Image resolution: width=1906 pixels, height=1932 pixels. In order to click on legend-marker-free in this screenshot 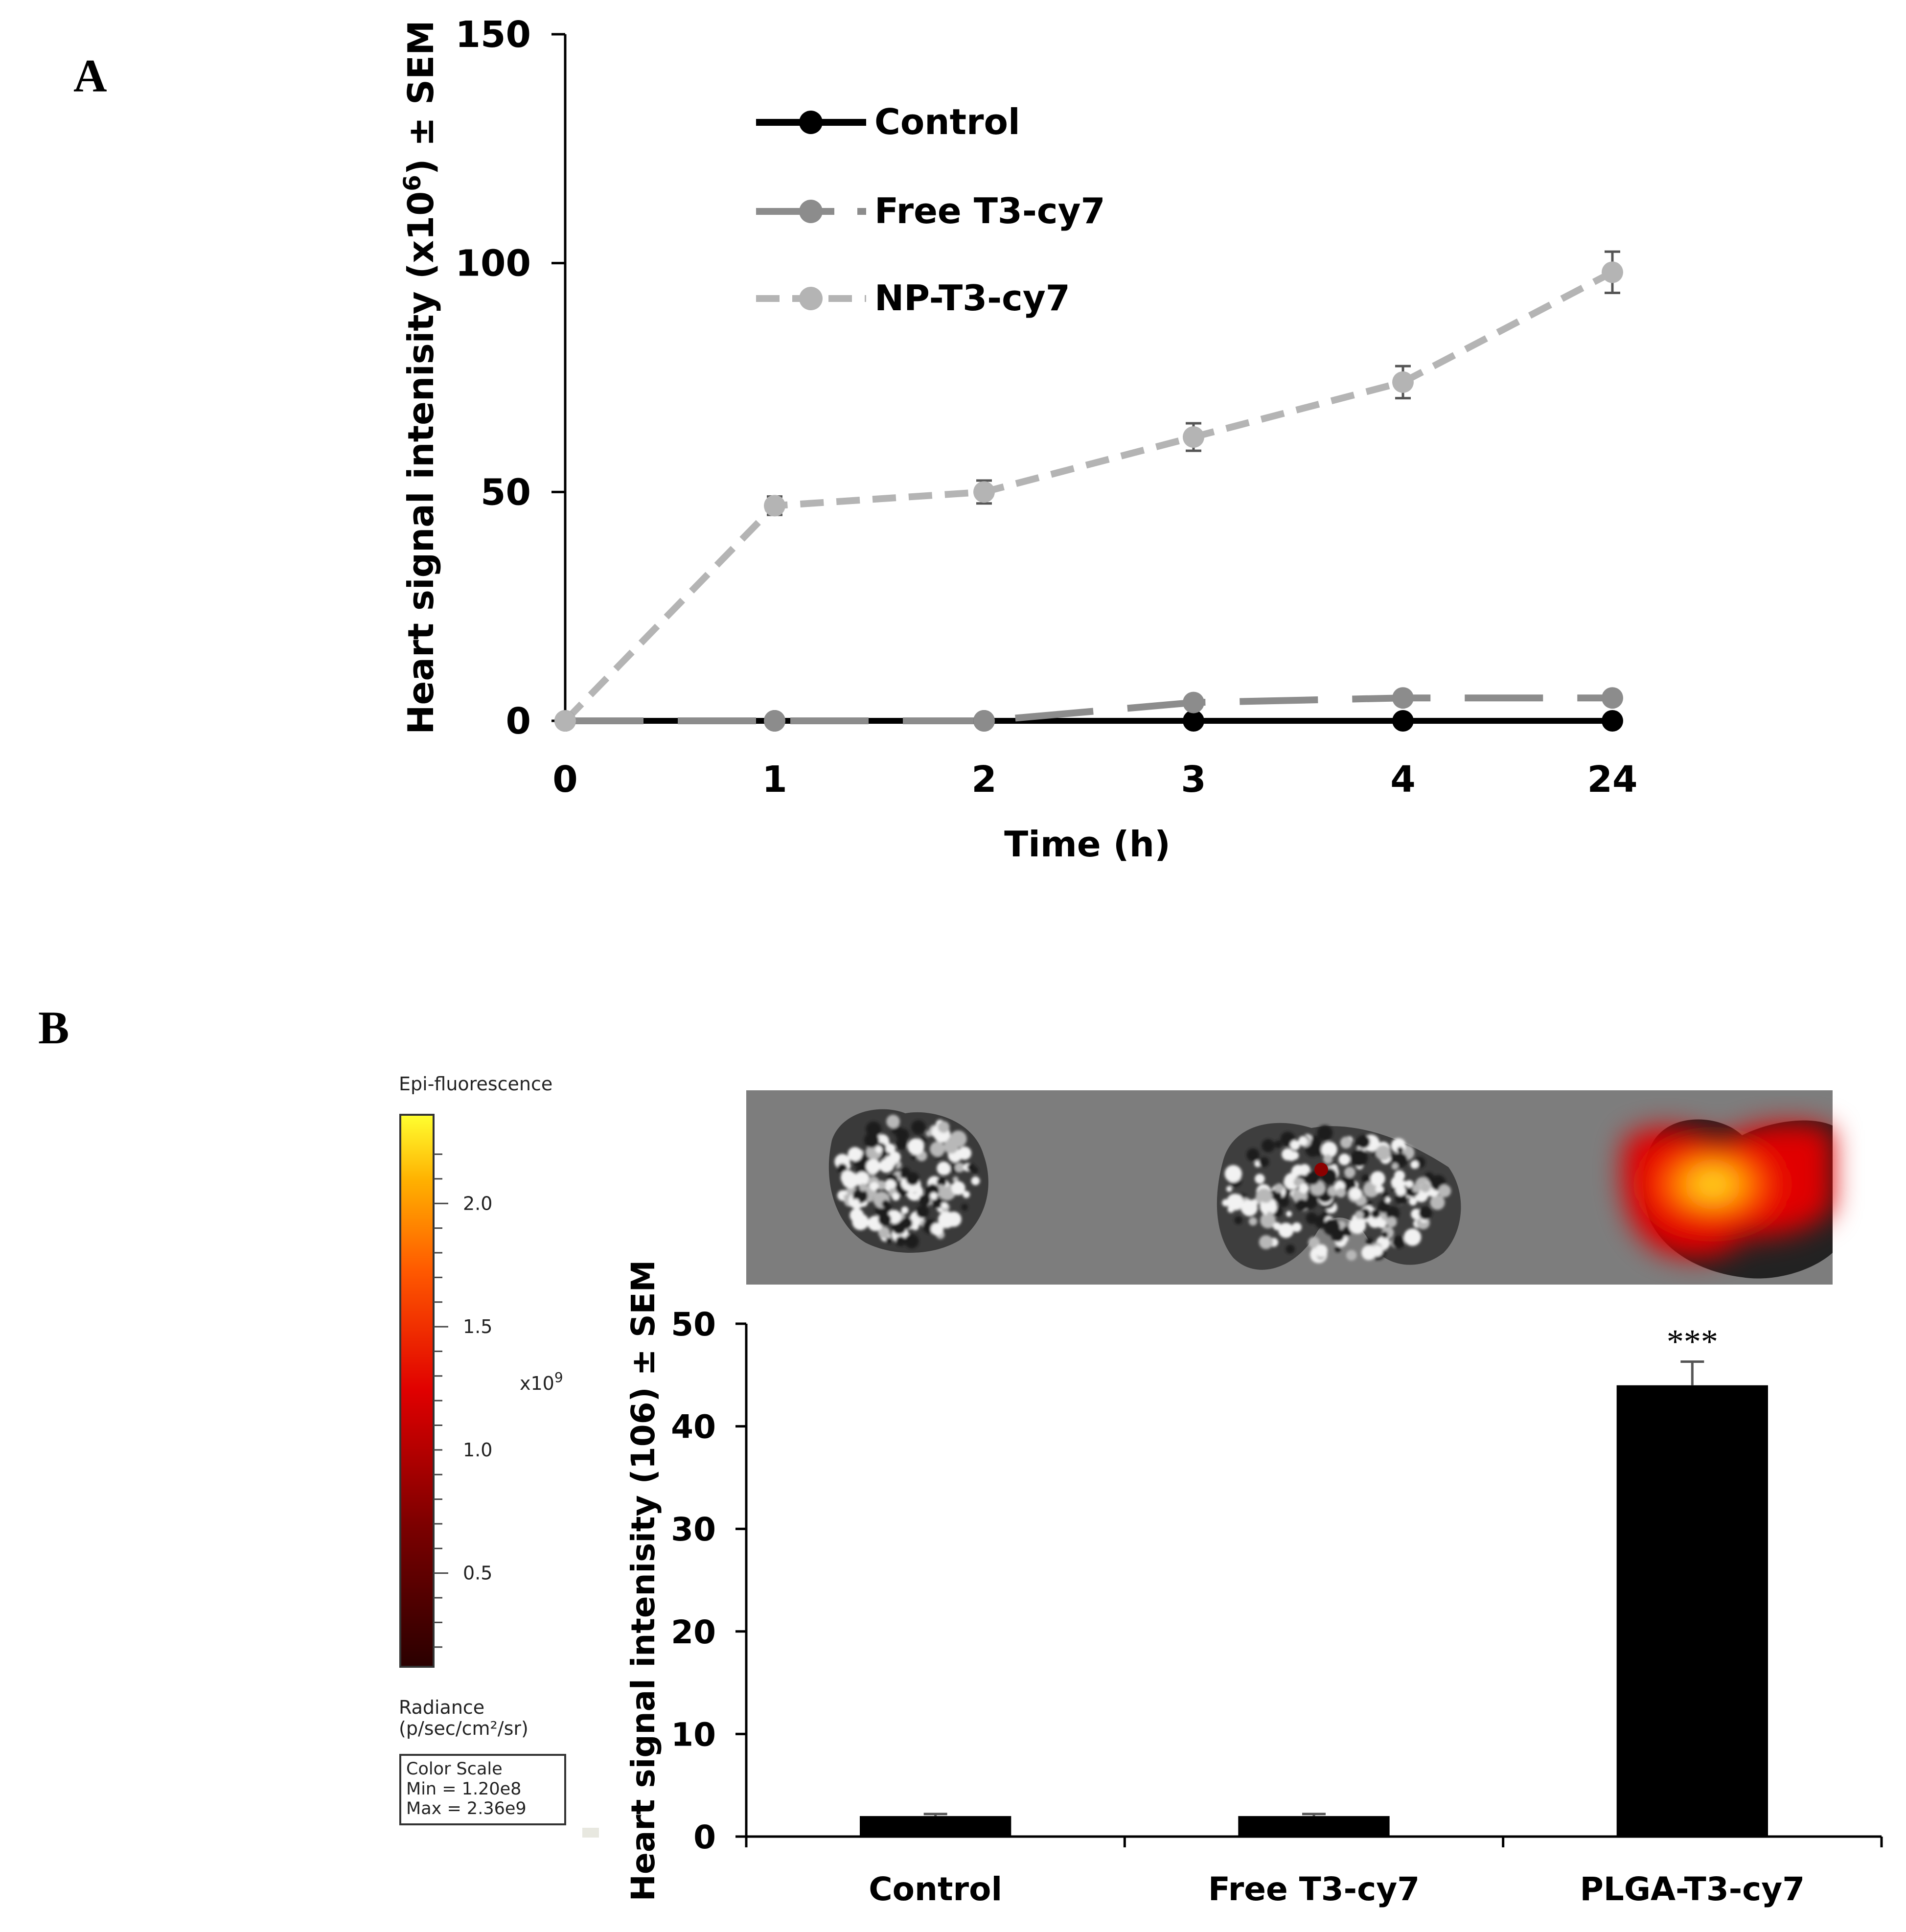, I will do `click(811, 211)`.